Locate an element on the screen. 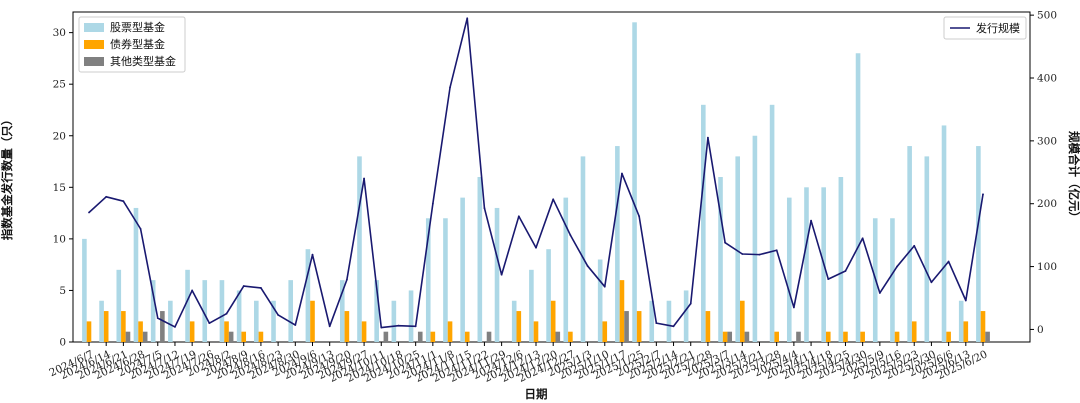 This screenshot has height=403, width=1080. legend-label-stock: 股票型基金 is located at coordinates (137, 27).